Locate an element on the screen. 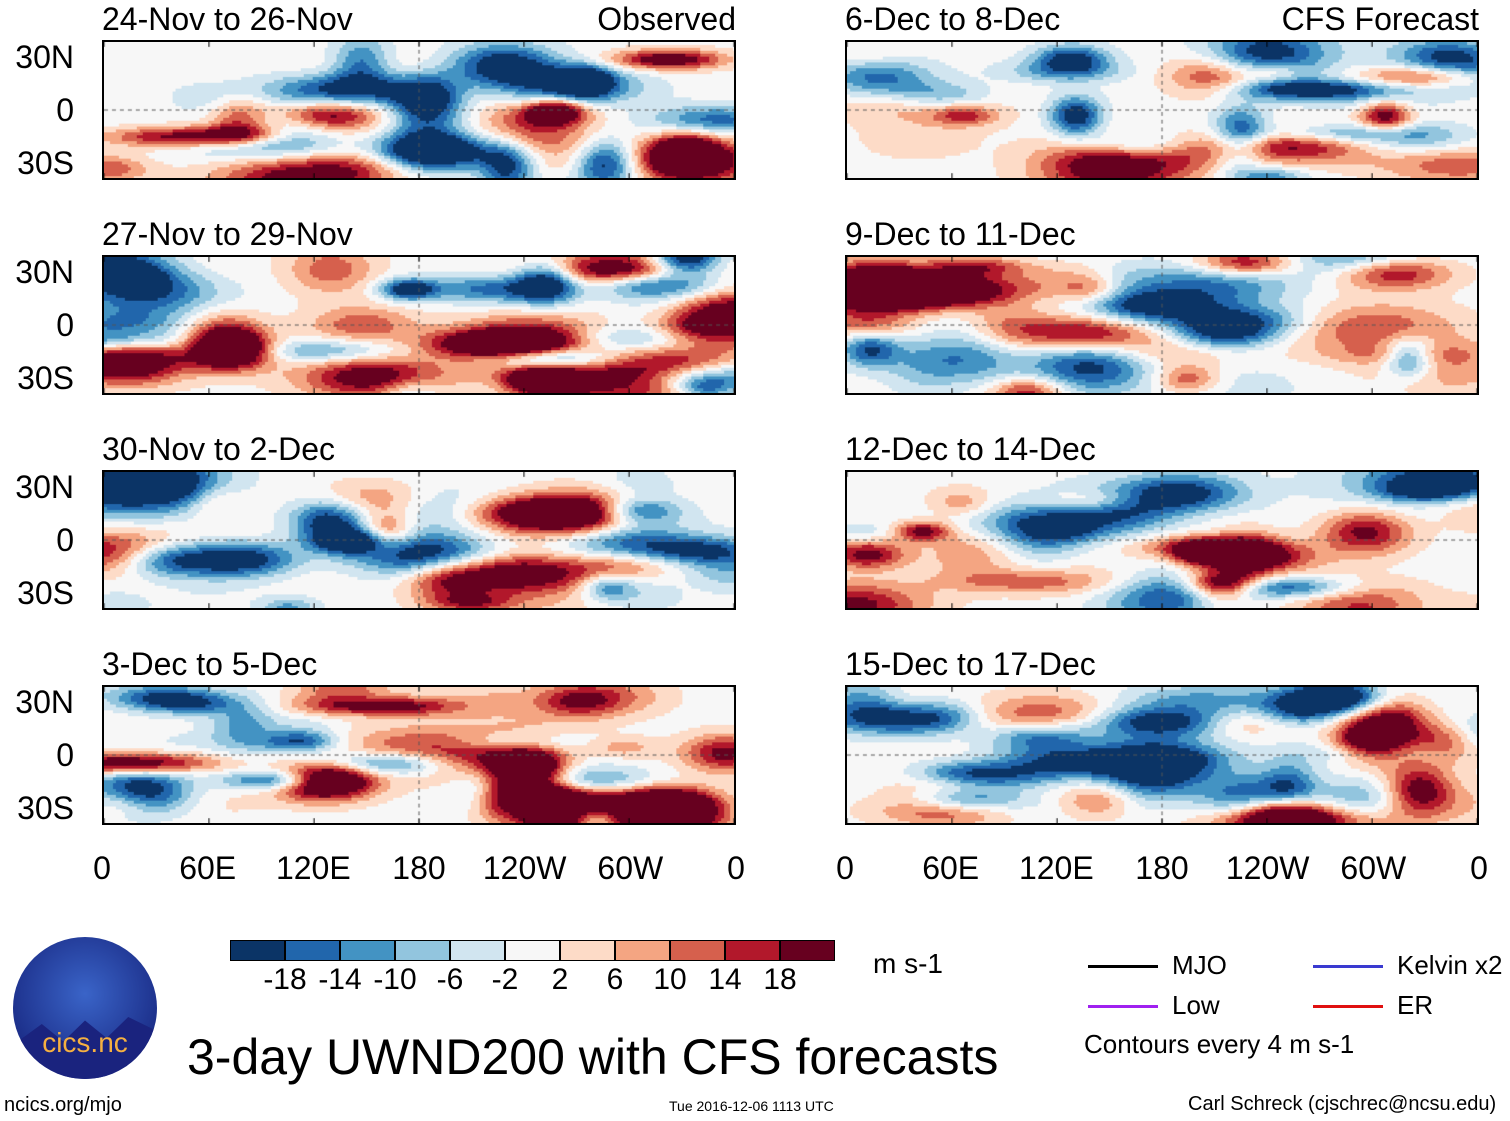 This screenshot has width=1510, height=1121. colorbar-tick-label: -6 is located at coordinates (450, 979).